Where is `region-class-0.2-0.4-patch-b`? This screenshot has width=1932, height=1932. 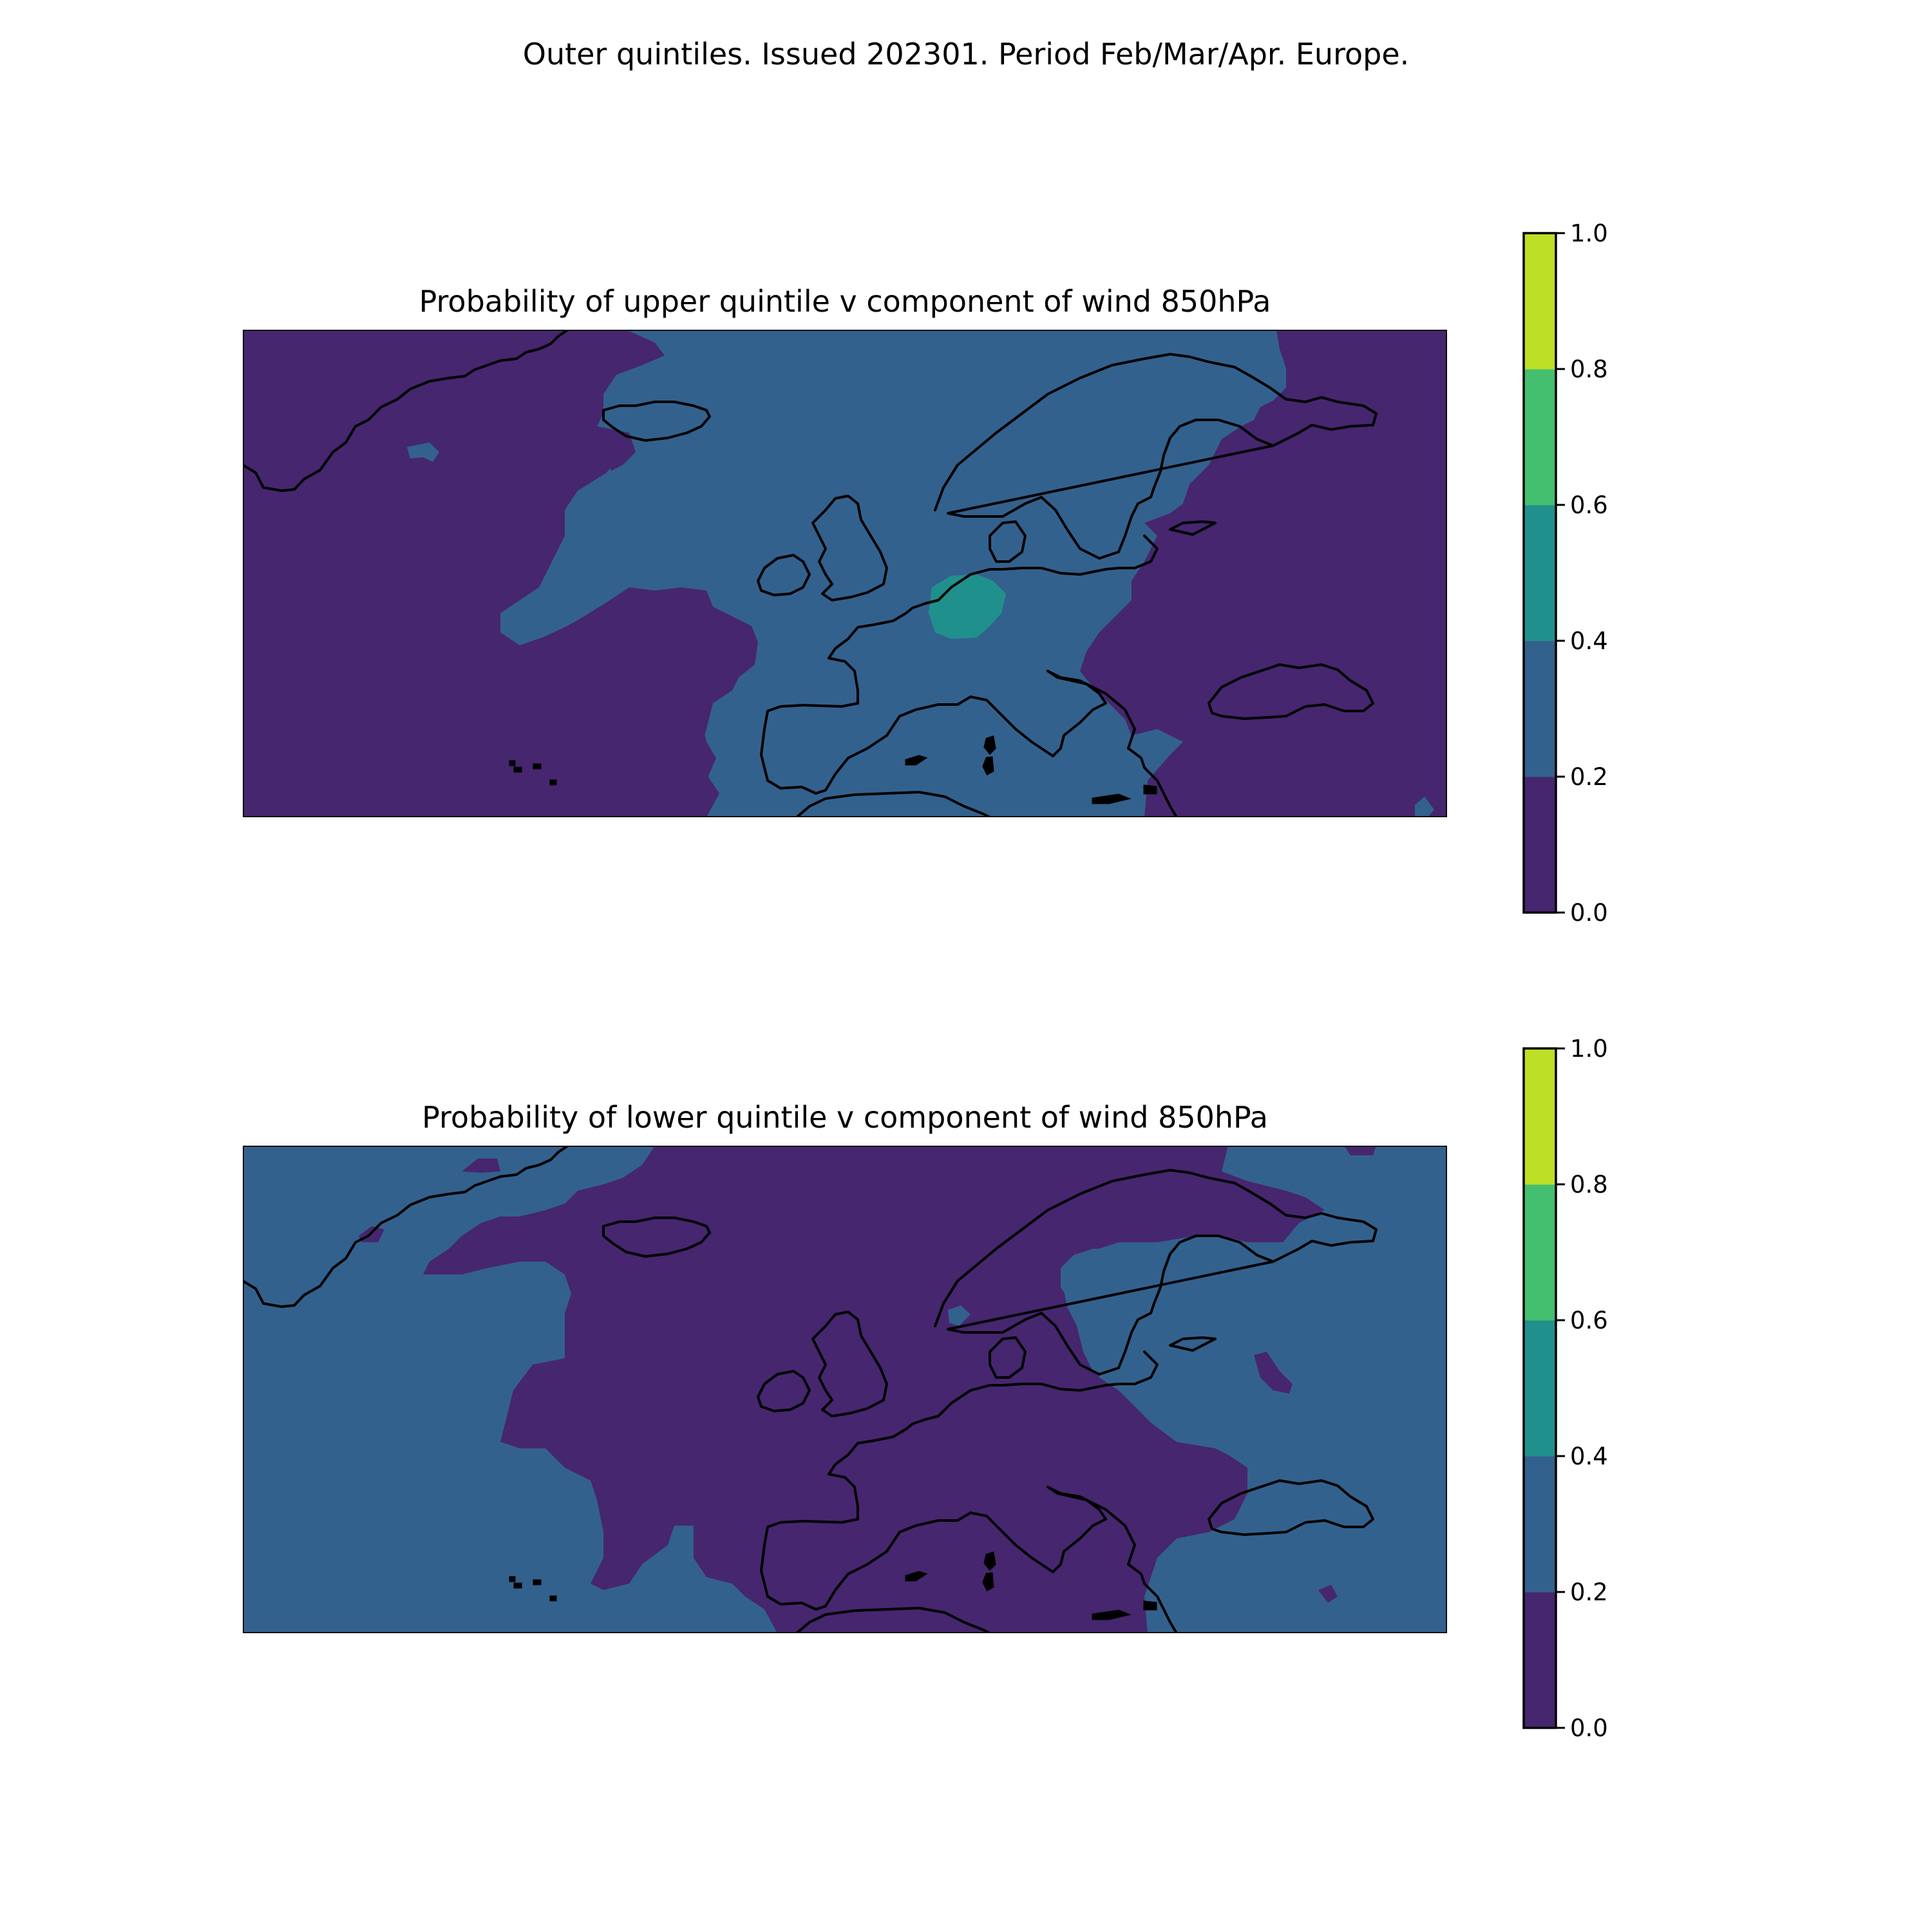
region-class-0.2-0.4-patch-b is located at coordinates (608, 481).